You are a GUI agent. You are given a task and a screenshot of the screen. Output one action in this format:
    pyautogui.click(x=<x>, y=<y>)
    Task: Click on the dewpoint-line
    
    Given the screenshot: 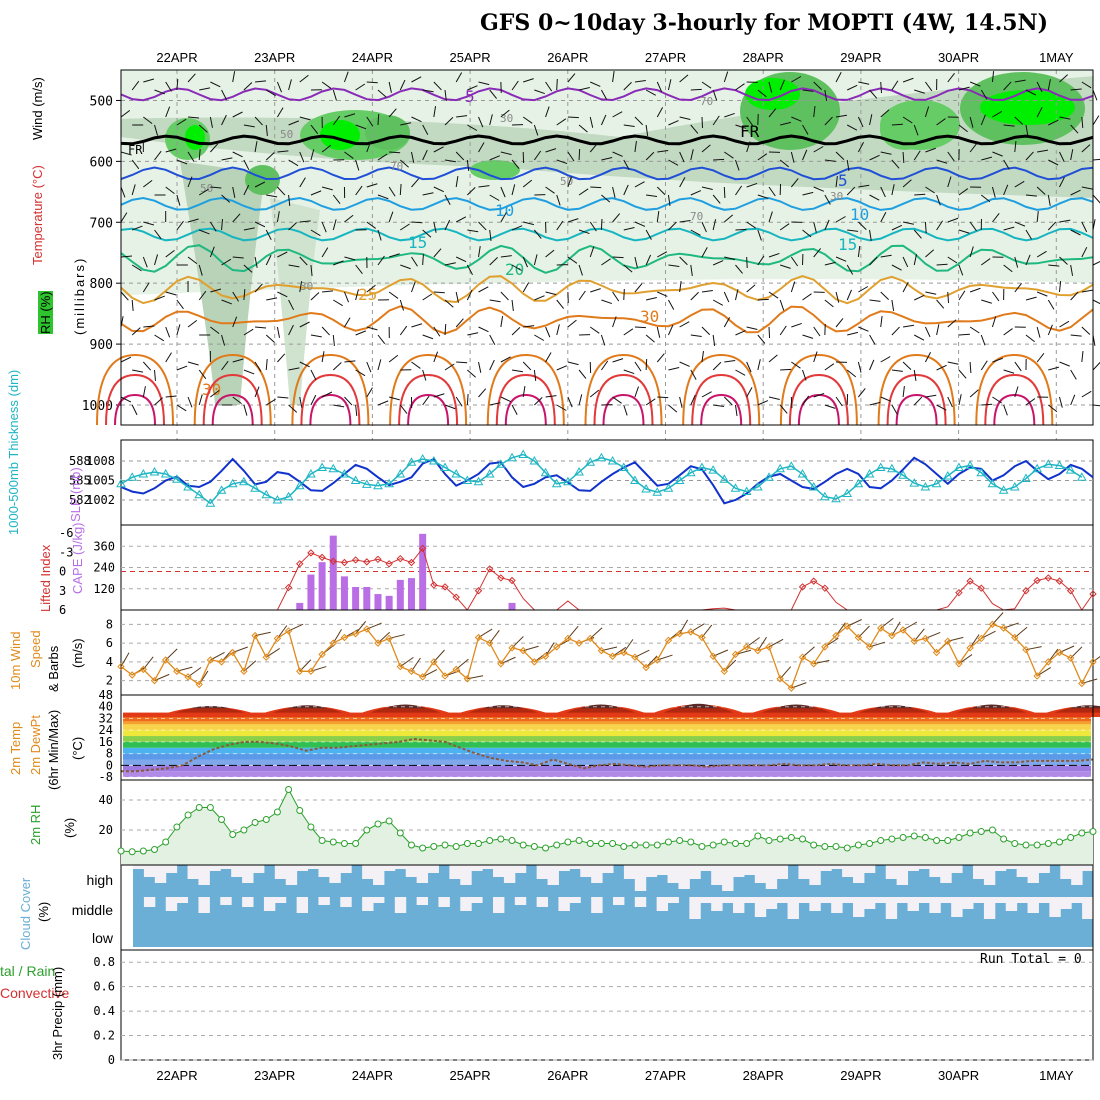 What is the action you would take?
    pyautogui.click(x=607, y=755)
    